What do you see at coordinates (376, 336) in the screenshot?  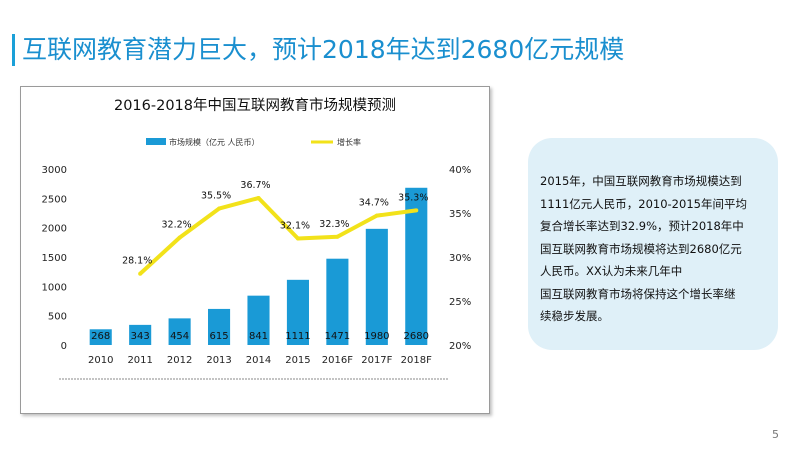 I see `bar-value-label: 1980` at bounding box center [376, 336].